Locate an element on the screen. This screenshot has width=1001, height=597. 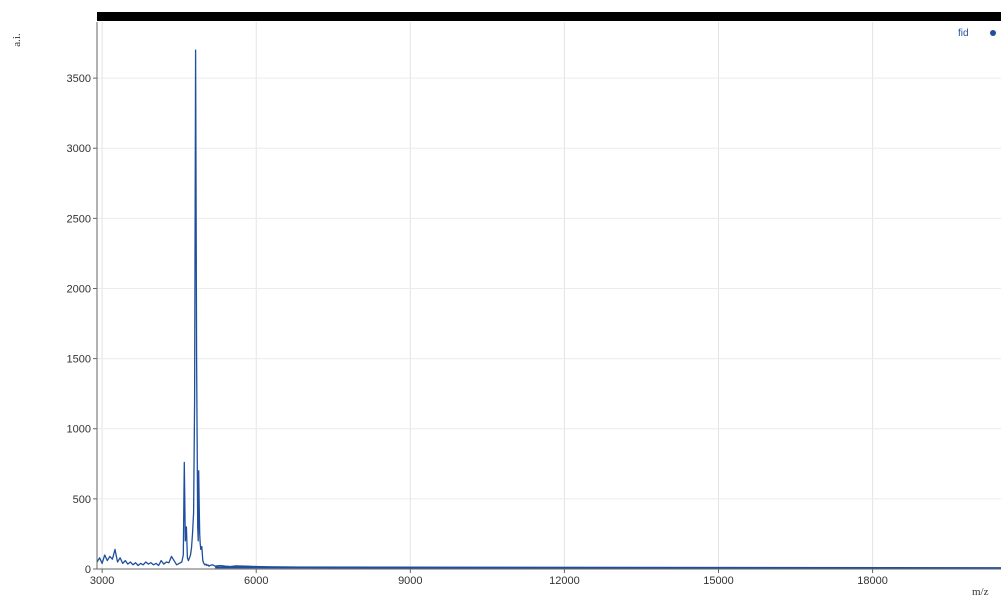
legend-label-fid: fid is located at coordinates (963, 33).